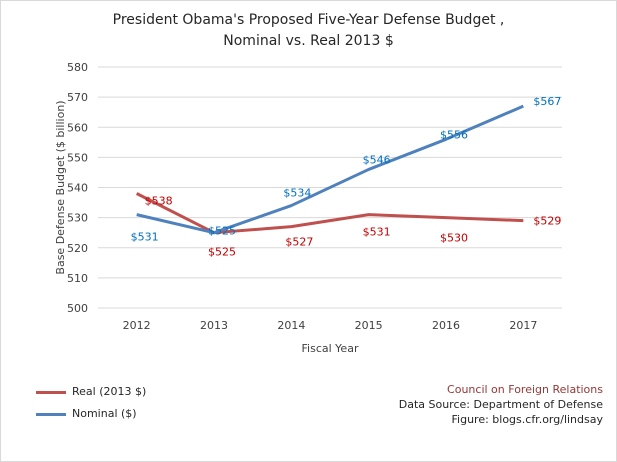  What do you see at coordinates (377, 232) in the screenshot?
I see `data-label-real: $531` at bounding box center [377, 232].